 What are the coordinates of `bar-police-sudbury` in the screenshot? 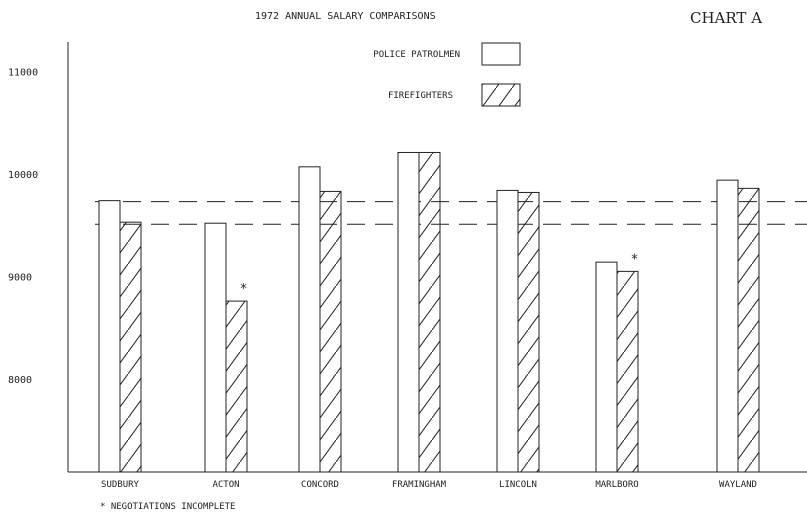 It's located at (109, 336).